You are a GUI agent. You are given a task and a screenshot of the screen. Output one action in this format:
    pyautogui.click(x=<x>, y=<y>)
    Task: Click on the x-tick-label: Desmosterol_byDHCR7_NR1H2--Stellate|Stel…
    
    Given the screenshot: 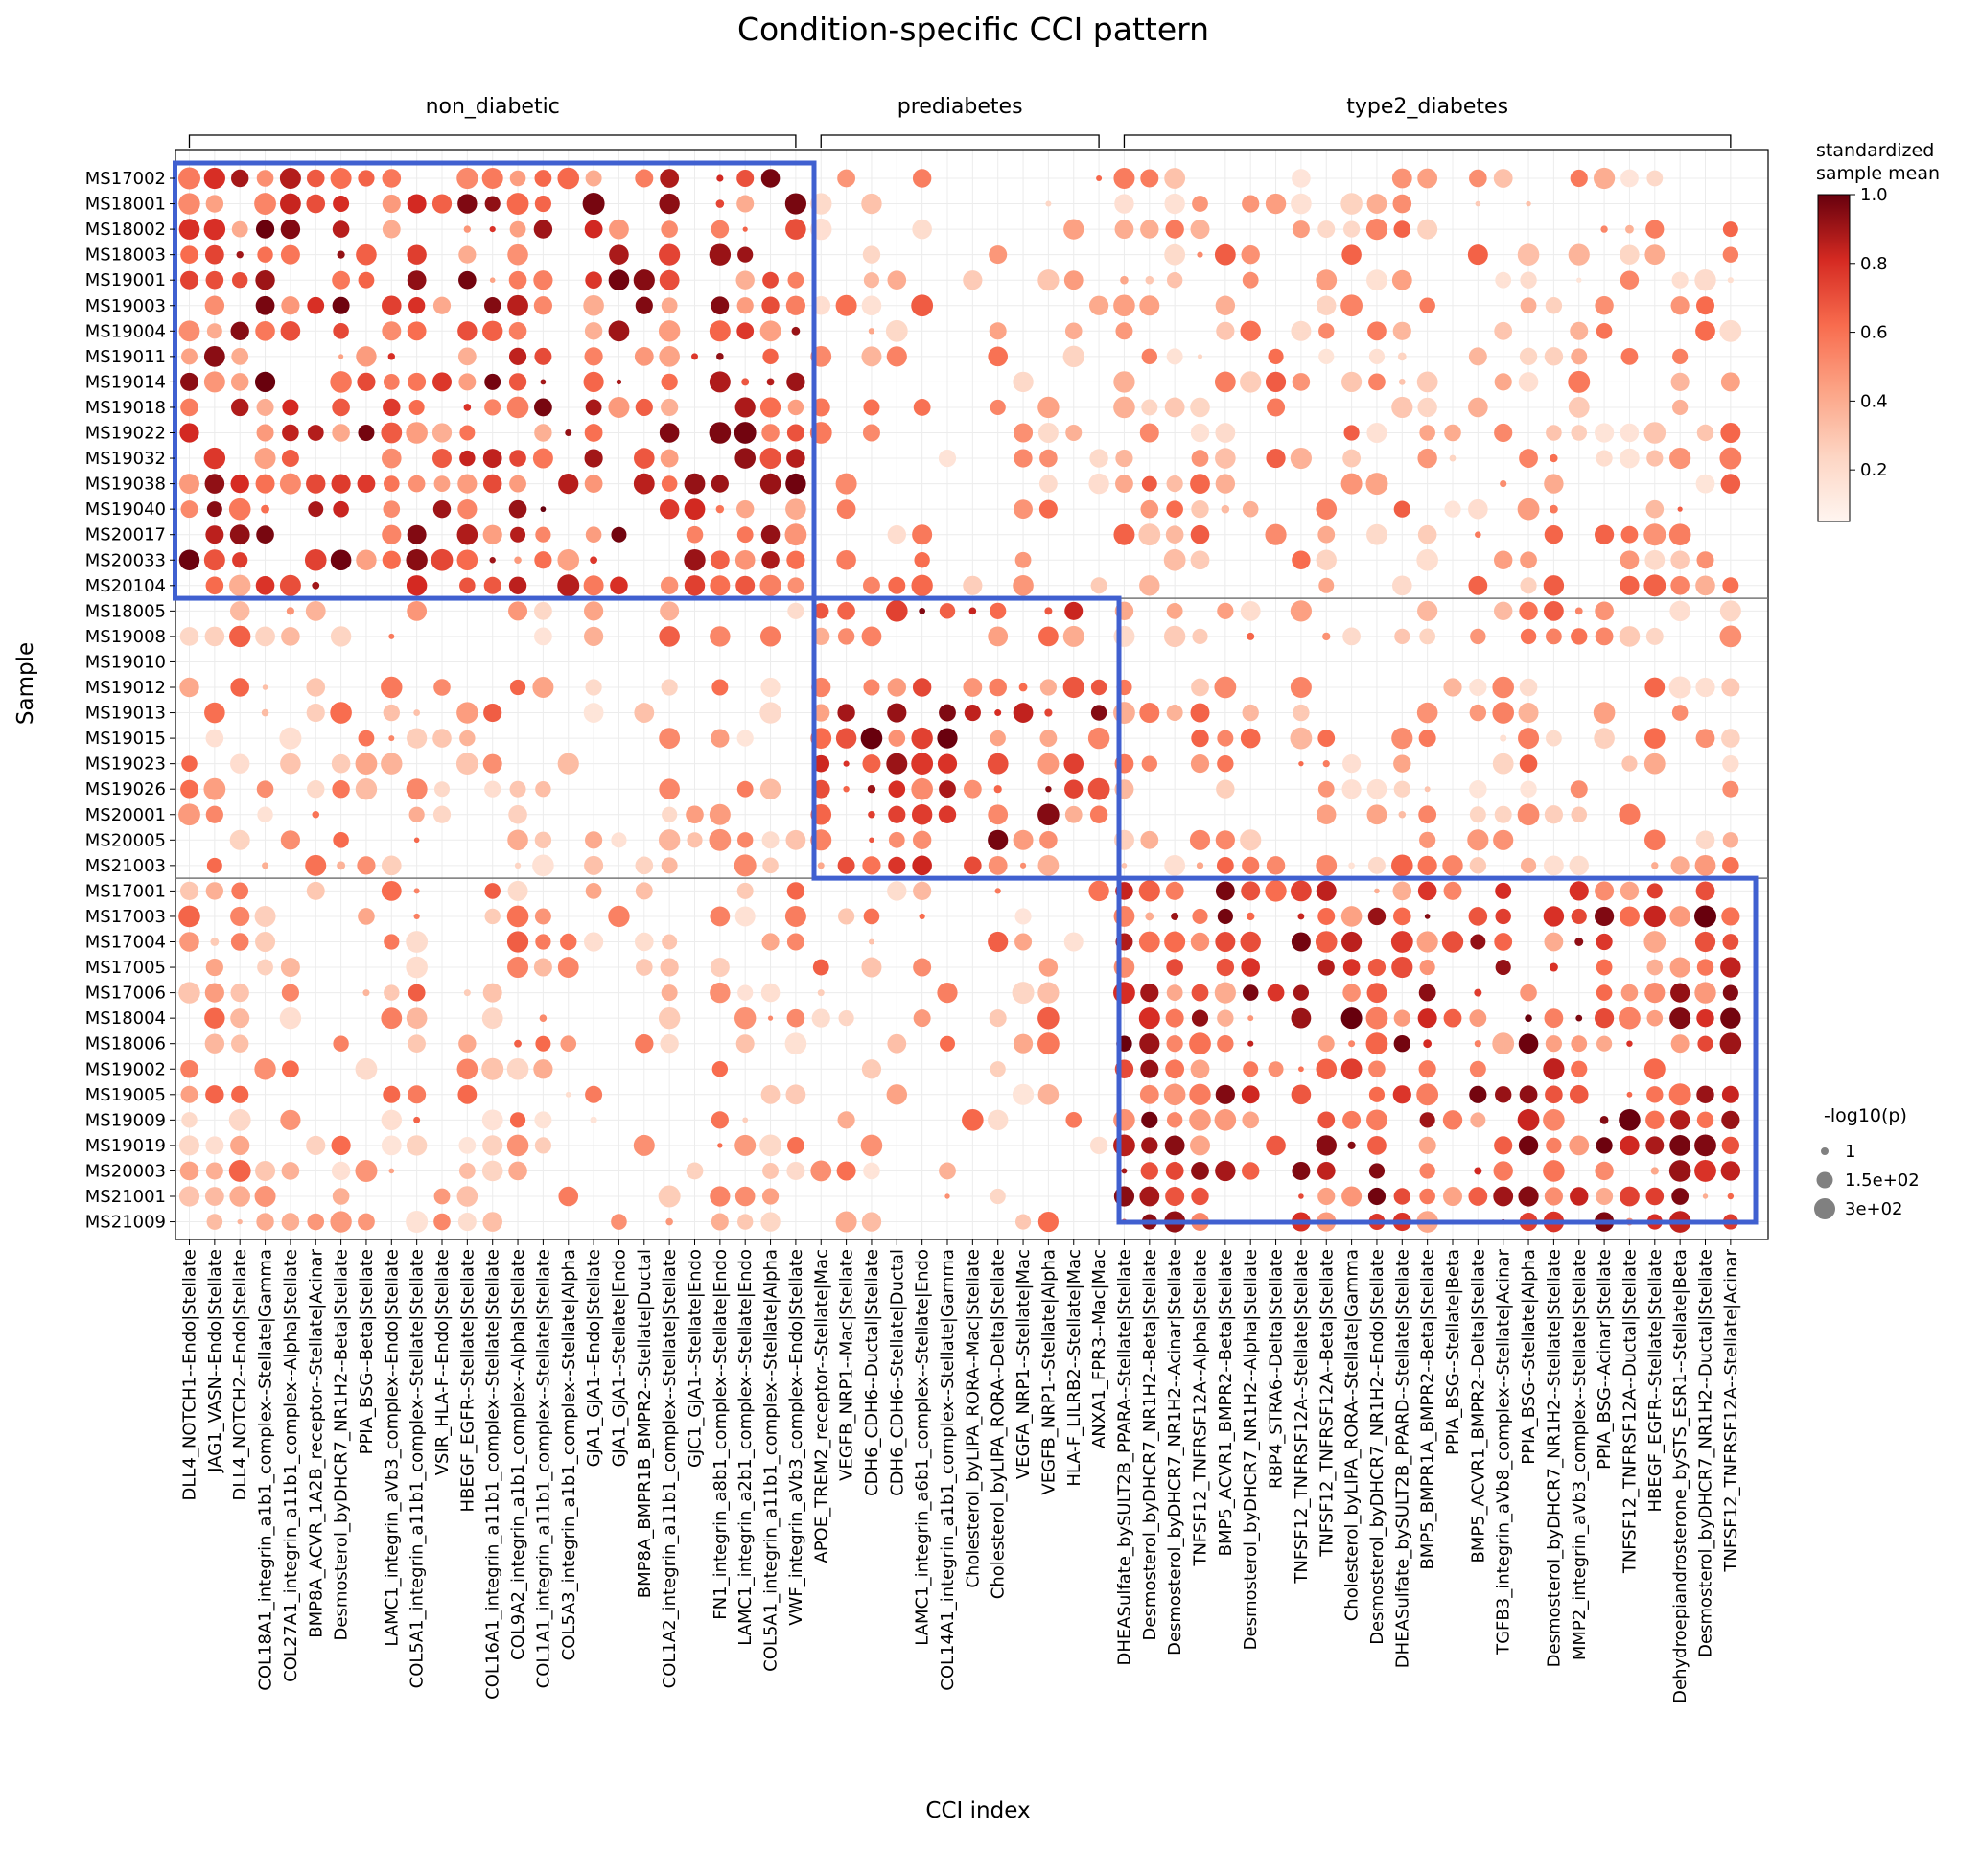 What is the action you would take?
    pyautogui.click(x=1554, y=1458)
    